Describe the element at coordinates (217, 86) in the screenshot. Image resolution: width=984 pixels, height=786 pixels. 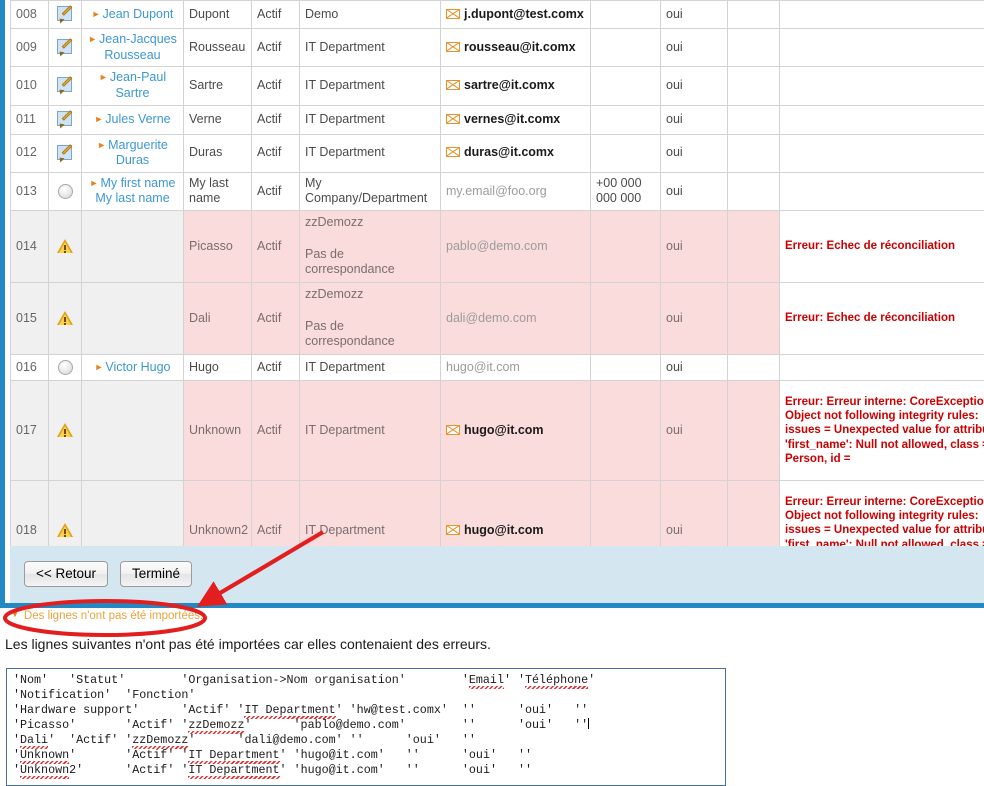
I see `last-name-cell: Sartre` at that location.